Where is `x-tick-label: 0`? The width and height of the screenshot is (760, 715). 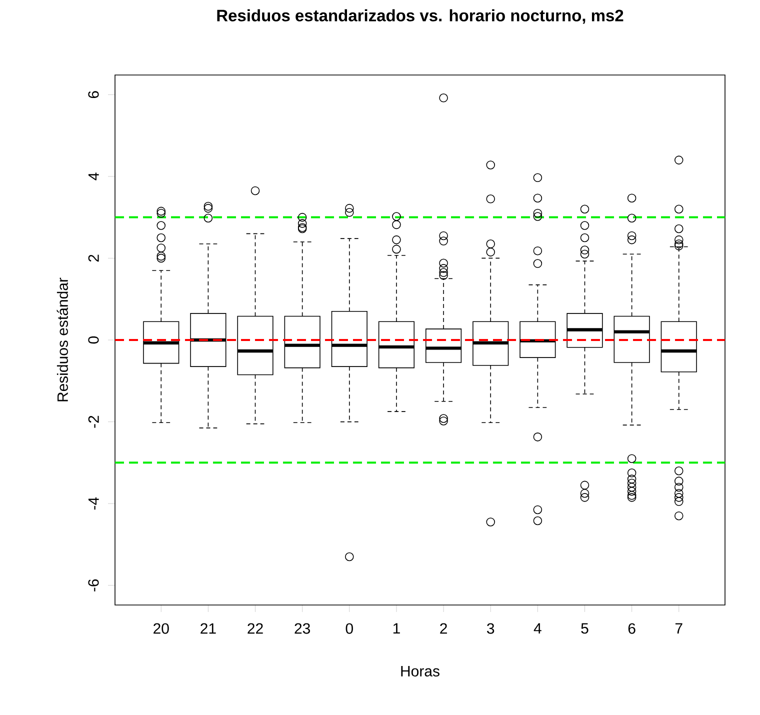 x-tick-label: 0 is located at coordinates (349, 628).